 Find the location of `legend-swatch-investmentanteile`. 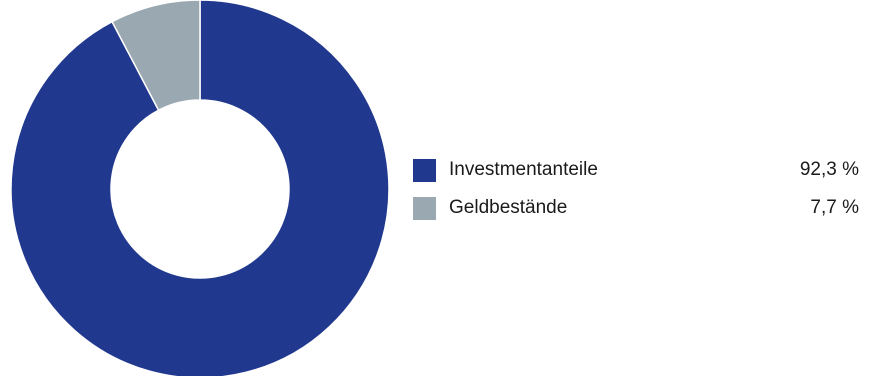

legend-swatch-investmentanteile is located at coordinates (424, 170).